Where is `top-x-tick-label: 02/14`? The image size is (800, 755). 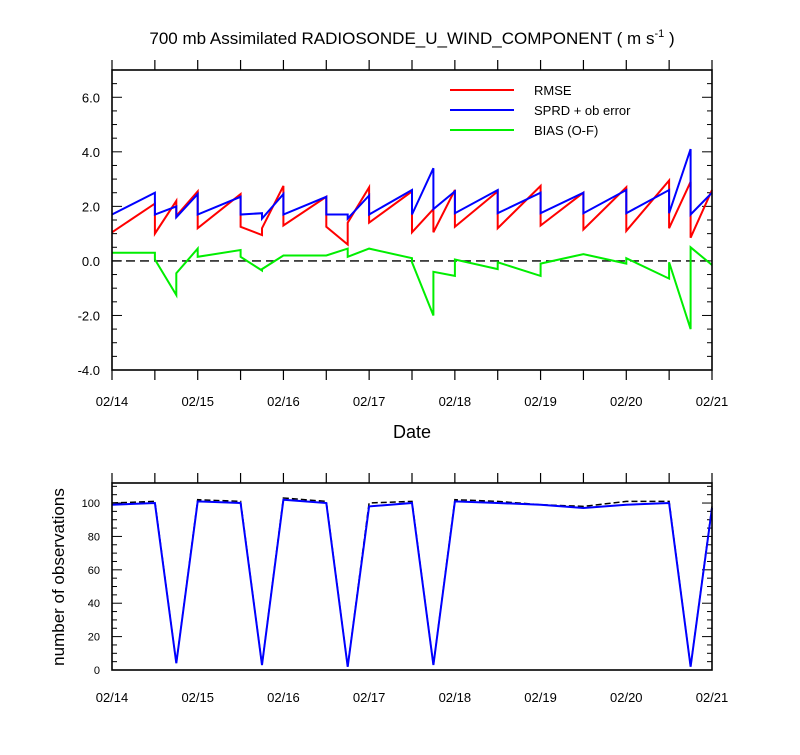
top-x-tick-label: 02/14 is located at coordinates (112, 401).